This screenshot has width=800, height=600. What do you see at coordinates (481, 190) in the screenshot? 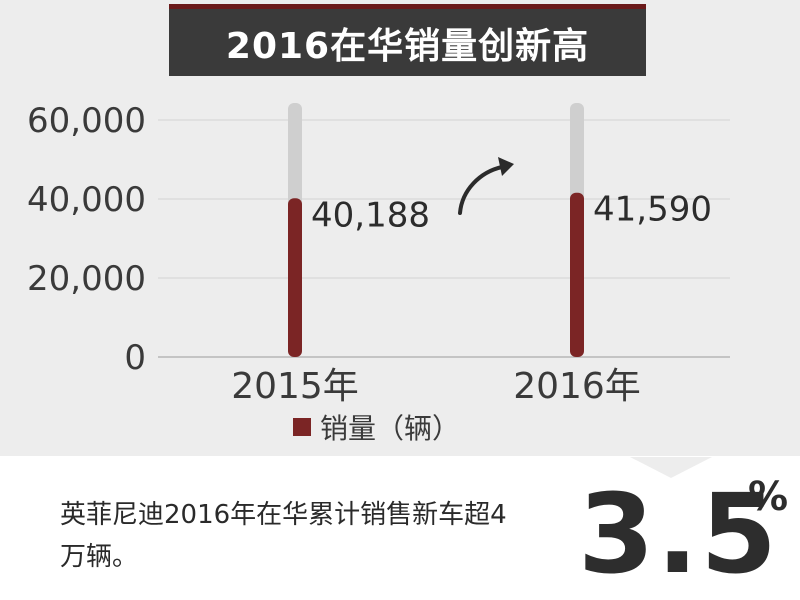
I see `curved-up-arrow-icon` at bounding box center [481, 190].